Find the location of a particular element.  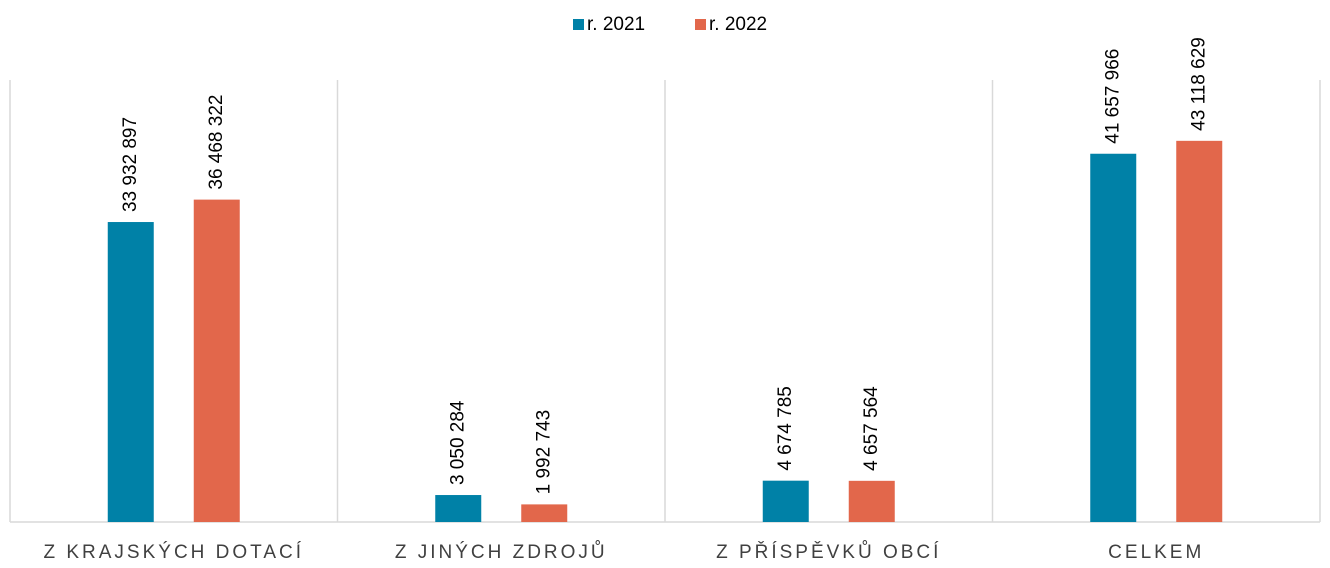

data-label: 41 657 966 is located at coordinates (1112, 96).